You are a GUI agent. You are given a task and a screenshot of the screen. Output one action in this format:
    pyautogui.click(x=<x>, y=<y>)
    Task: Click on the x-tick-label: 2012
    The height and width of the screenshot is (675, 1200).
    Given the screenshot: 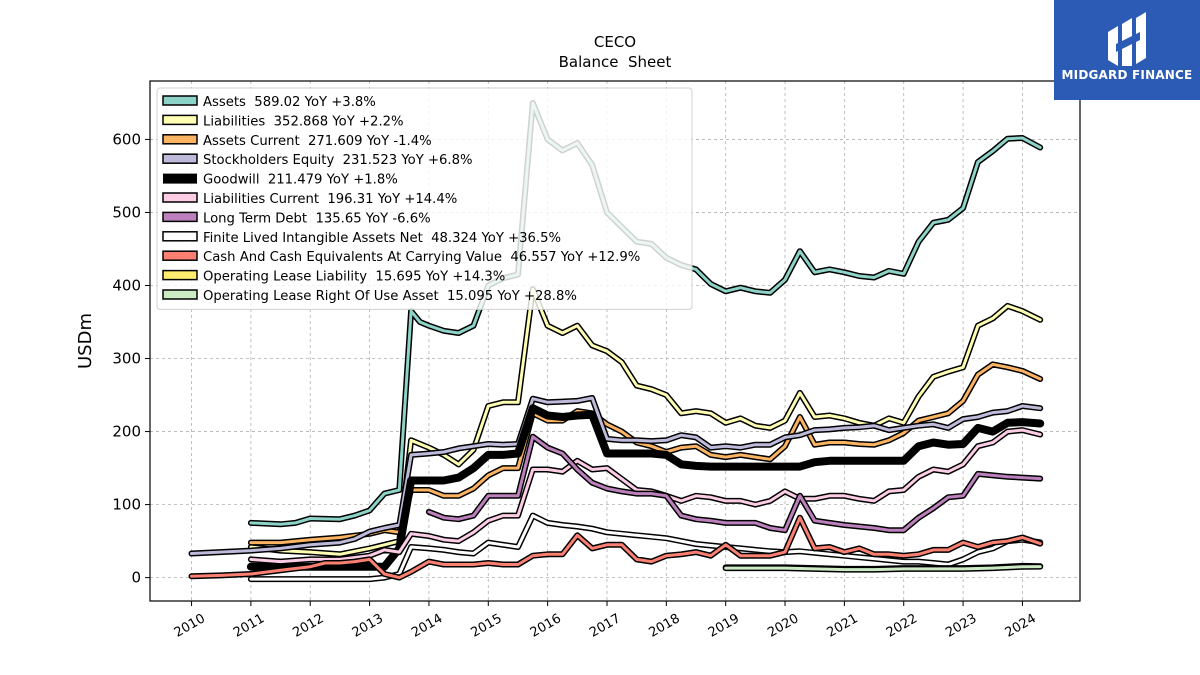 What is the action you would take?
    pyautogui.click(x=308, y=626)
    